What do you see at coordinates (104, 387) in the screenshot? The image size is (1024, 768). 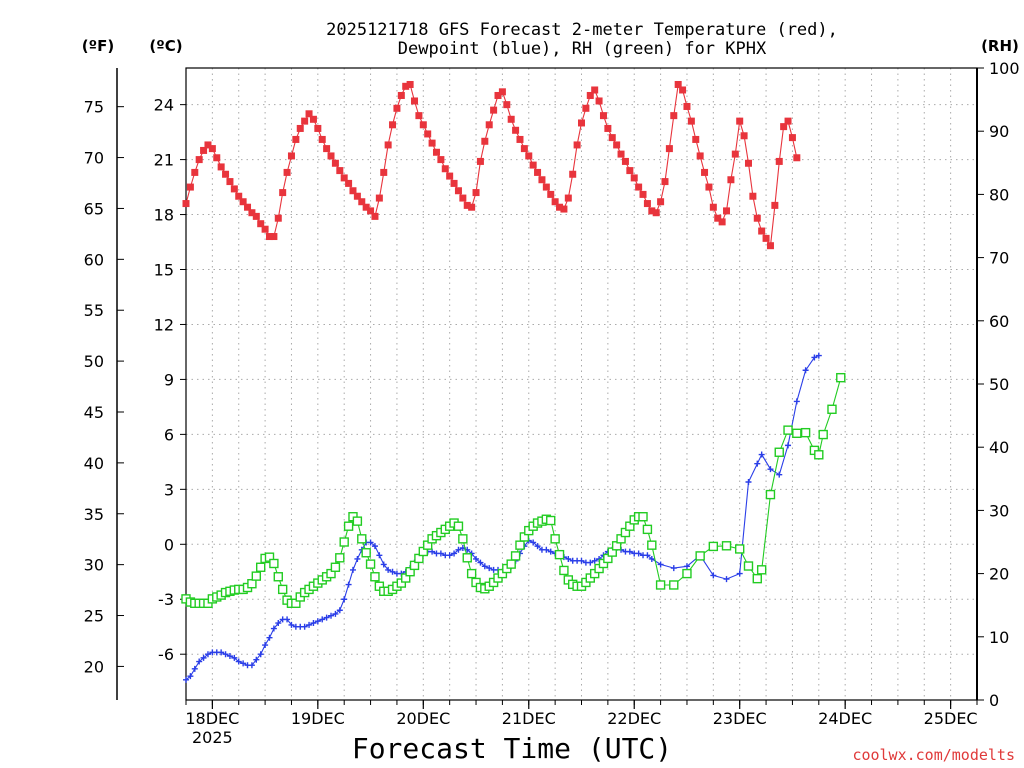 I see `fahrenheit-axis-ticks: 20 25 30 35 40 45 50 55 60 65 70 75` at bounding box center [104, 387].